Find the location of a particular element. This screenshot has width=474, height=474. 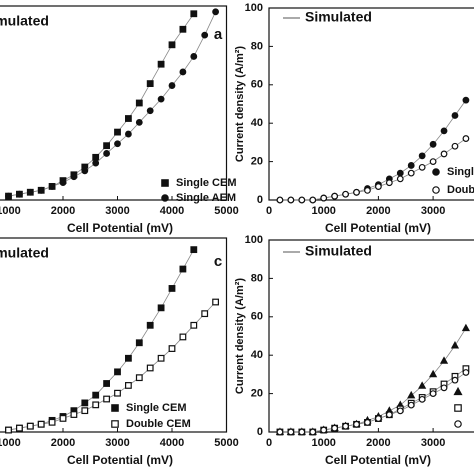

y-tick-label: 20 is located at coordinates (257, 394).